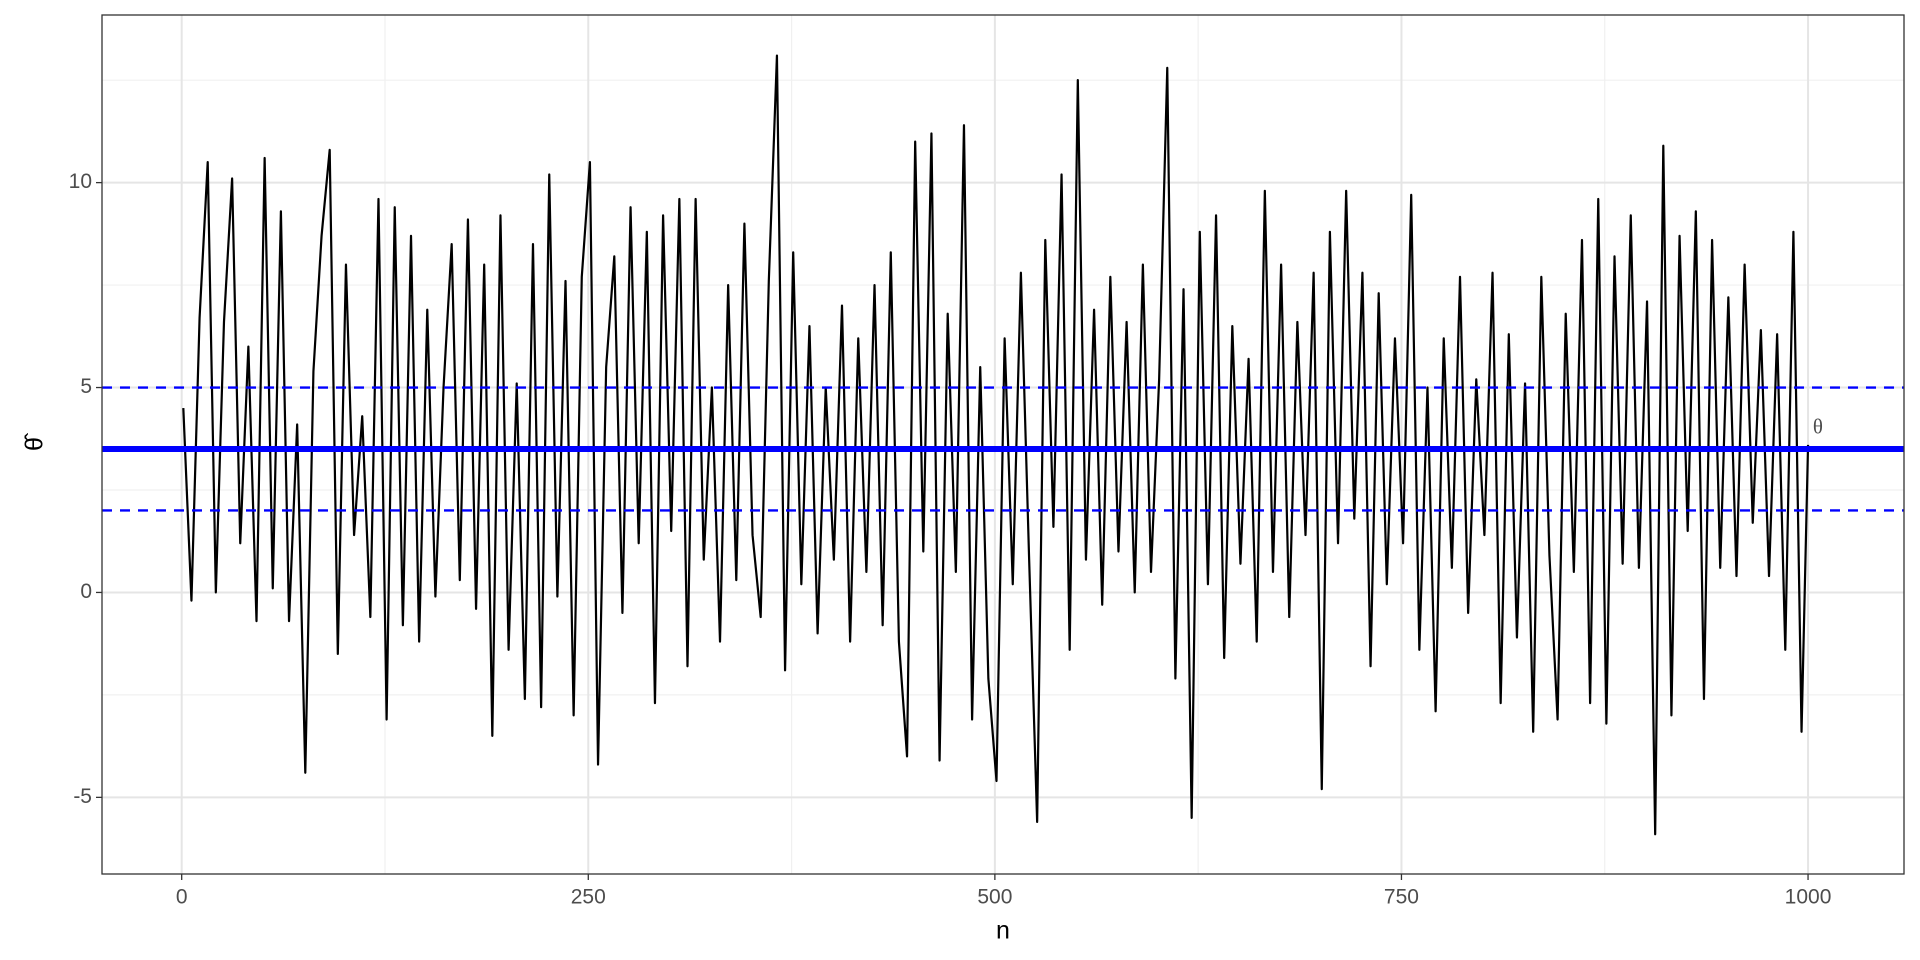 The image size is (1920, 960). Describe the element at coordinates (82, 796) in the screenshot. I see `y-tick-label: -5` at that location.